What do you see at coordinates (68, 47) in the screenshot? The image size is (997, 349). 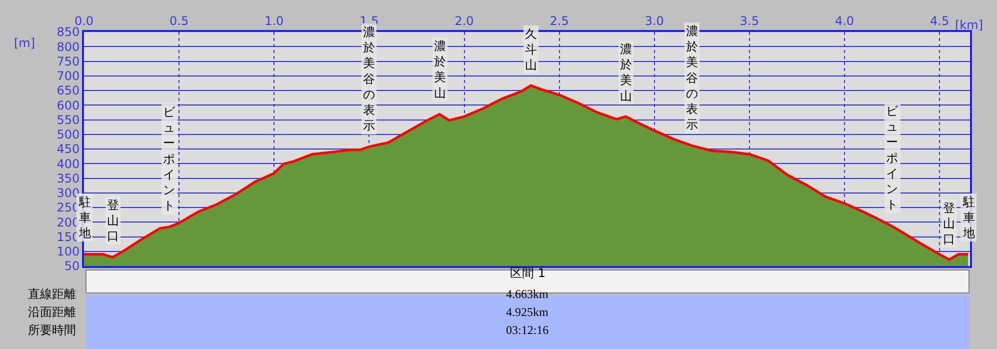 I see `y-tick-label: 800` at bounding box center [68, 47].